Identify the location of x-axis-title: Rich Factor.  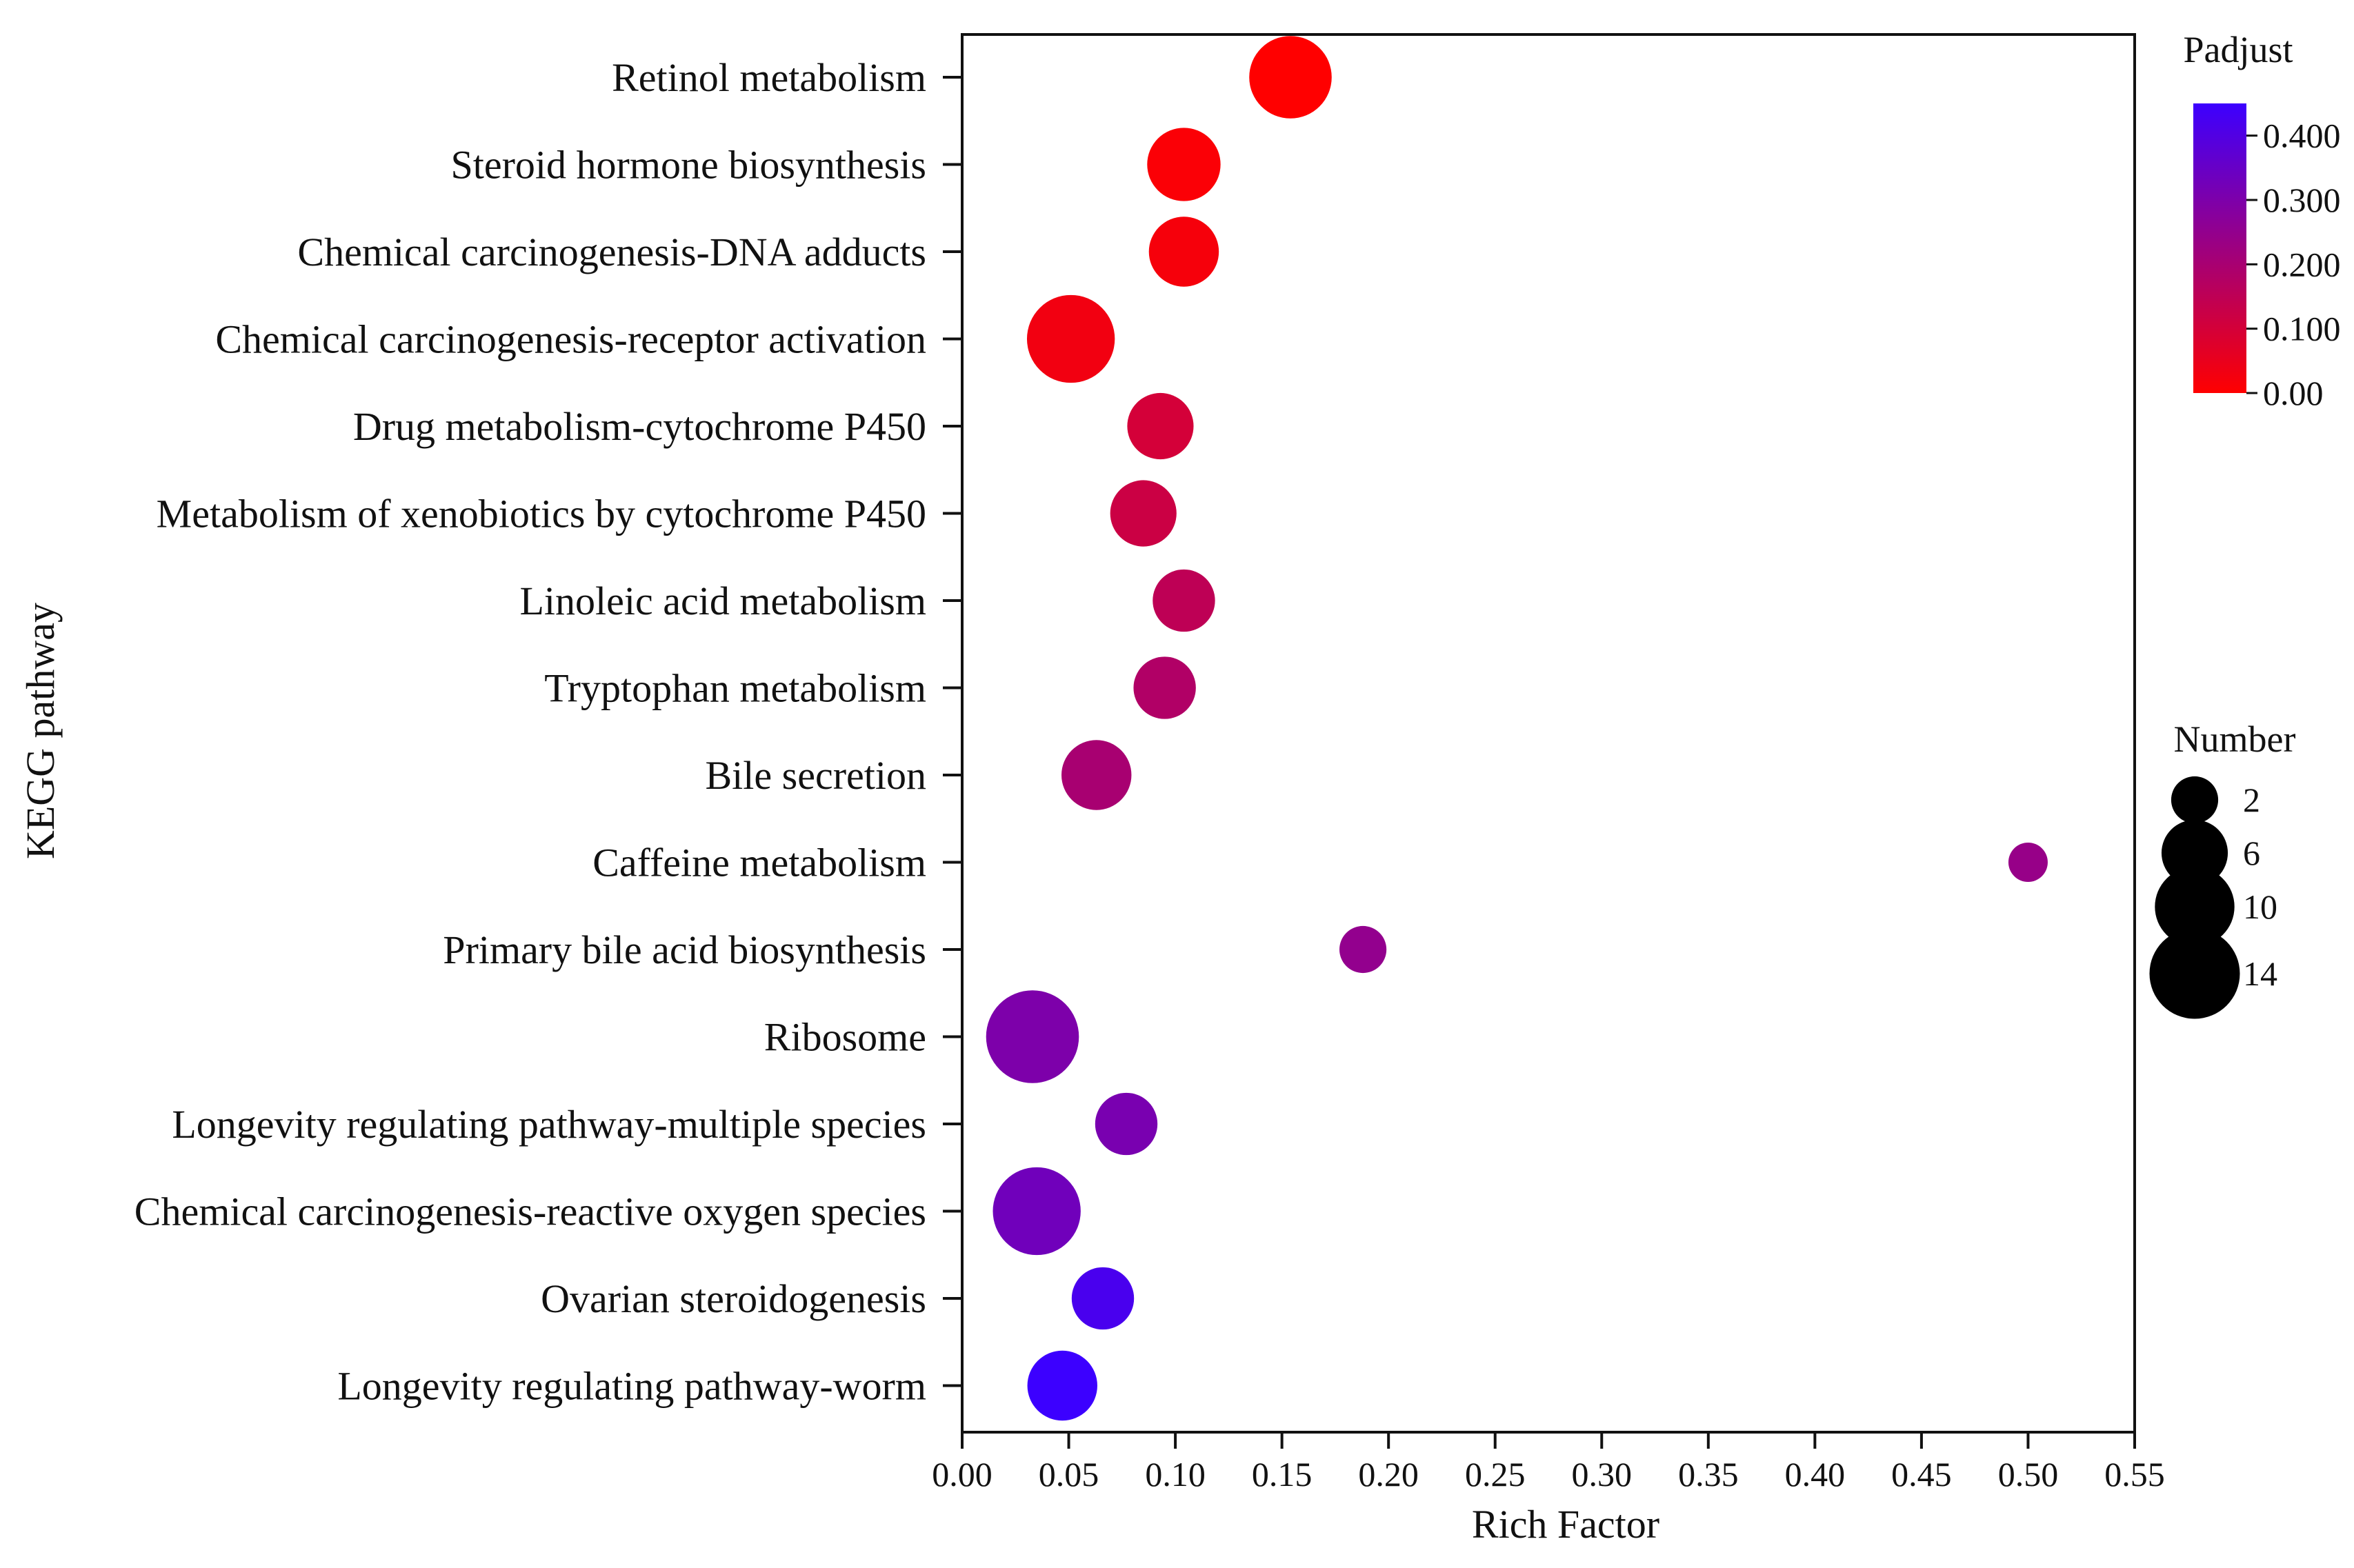
(1565, 1524).